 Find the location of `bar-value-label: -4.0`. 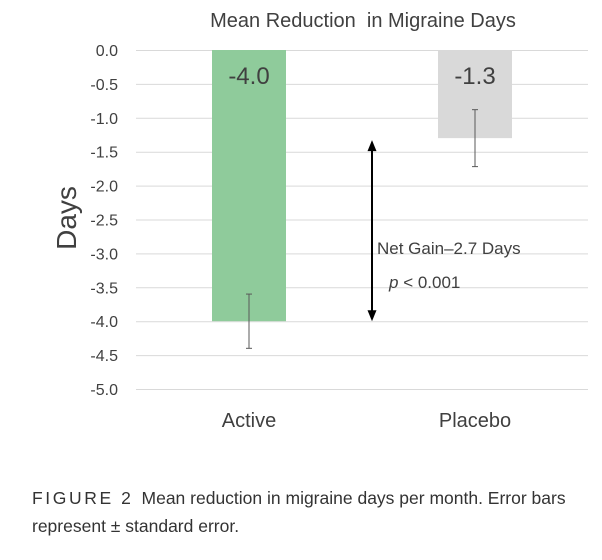

bar-value-label: -4.0 is located at coordinates (248, 76).